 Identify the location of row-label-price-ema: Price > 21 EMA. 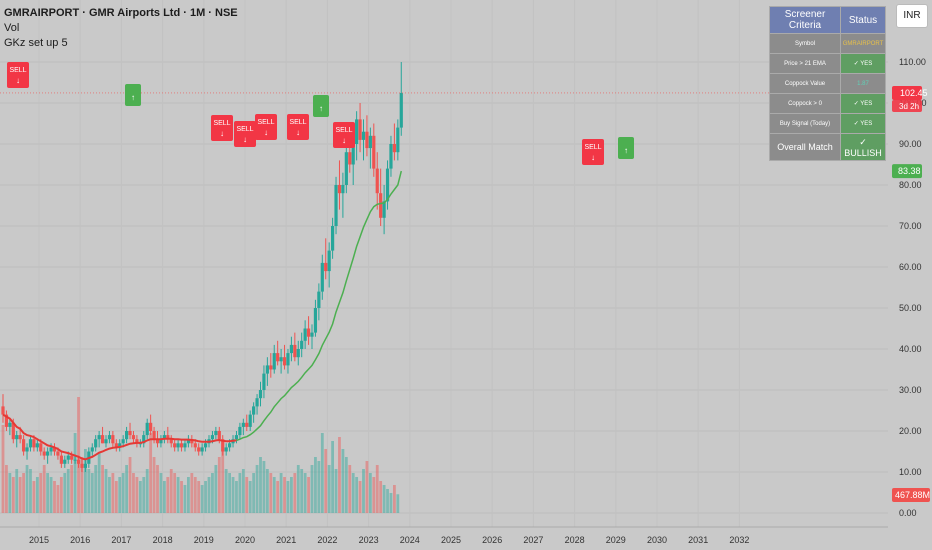
(805, 63).